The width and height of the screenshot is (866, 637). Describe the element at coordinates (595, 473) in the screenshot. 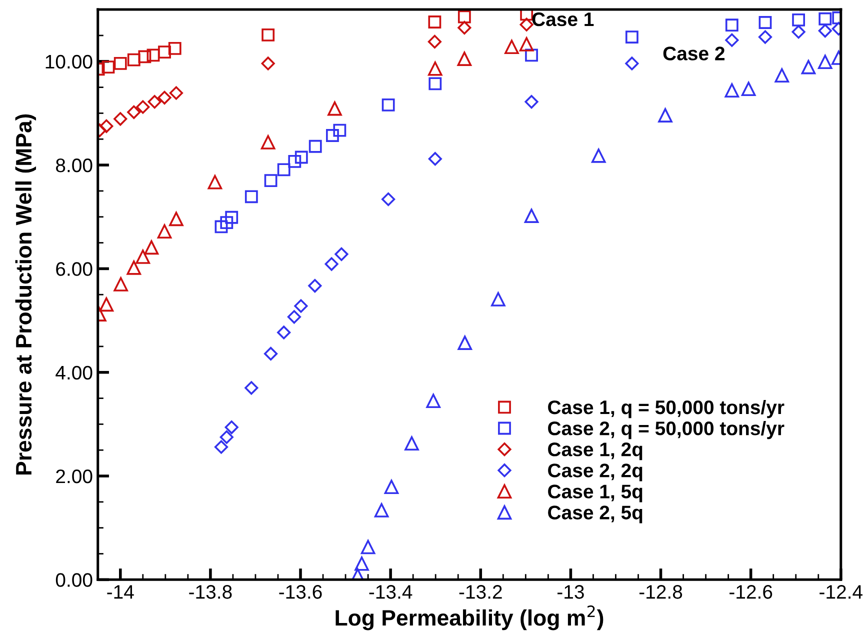

I see `legend-label: Case 2, 2q` at that location.